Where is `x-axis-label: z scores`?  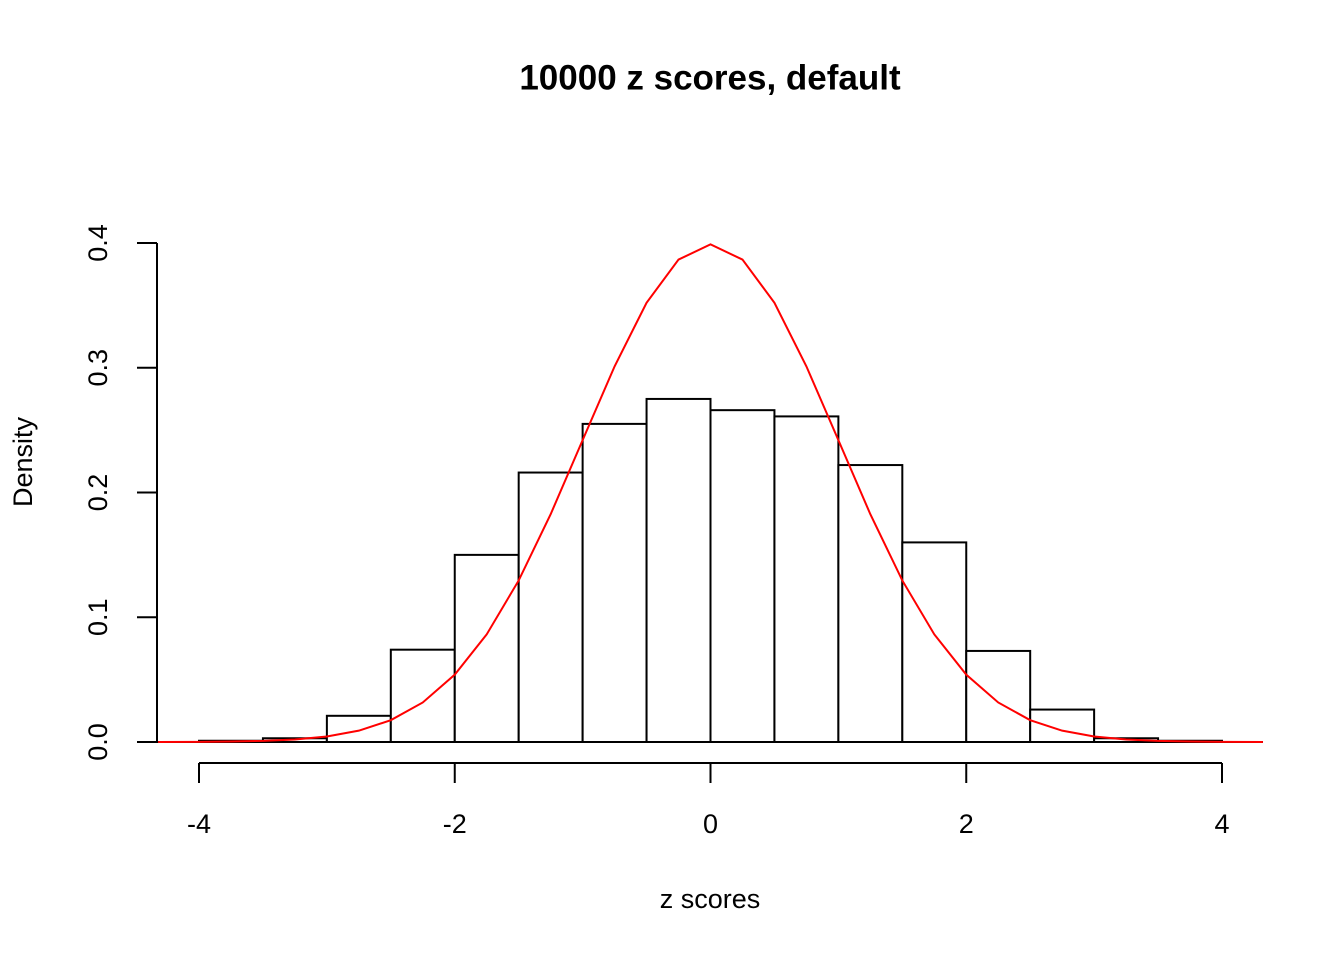 x-axis-label: z scores is located at coordinates (710, 899).